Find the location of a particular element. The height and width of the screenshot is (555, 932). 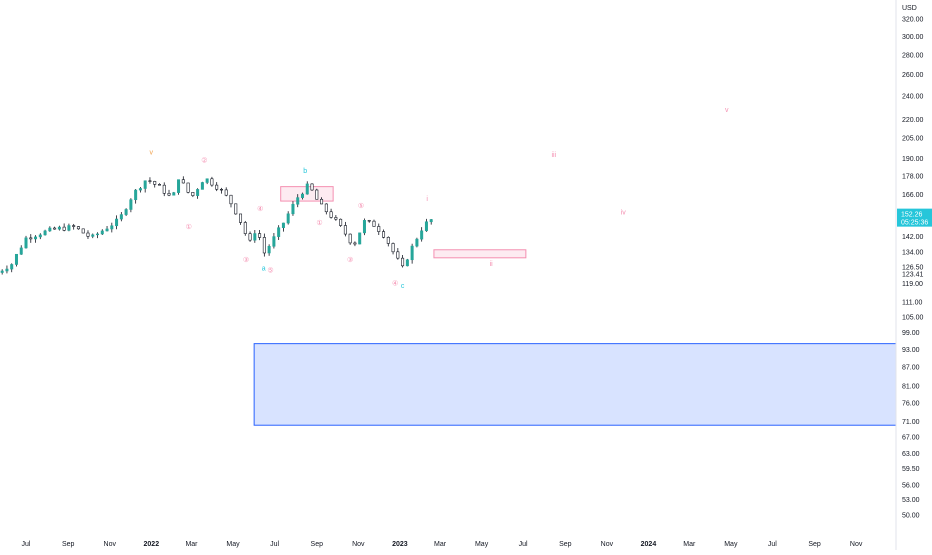

last-price-badge is located at coordinates (914, 217).